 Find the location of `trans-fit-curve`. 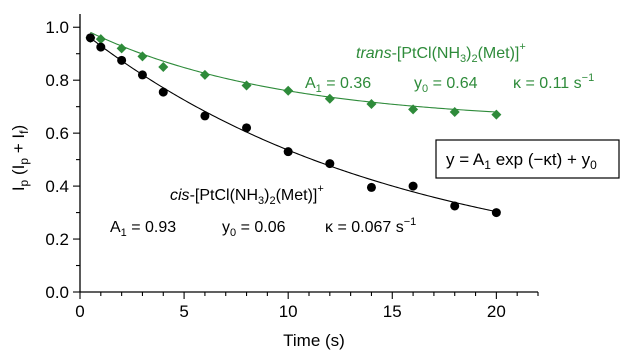

trans-fit-curve is located at coordinates (293, 72).